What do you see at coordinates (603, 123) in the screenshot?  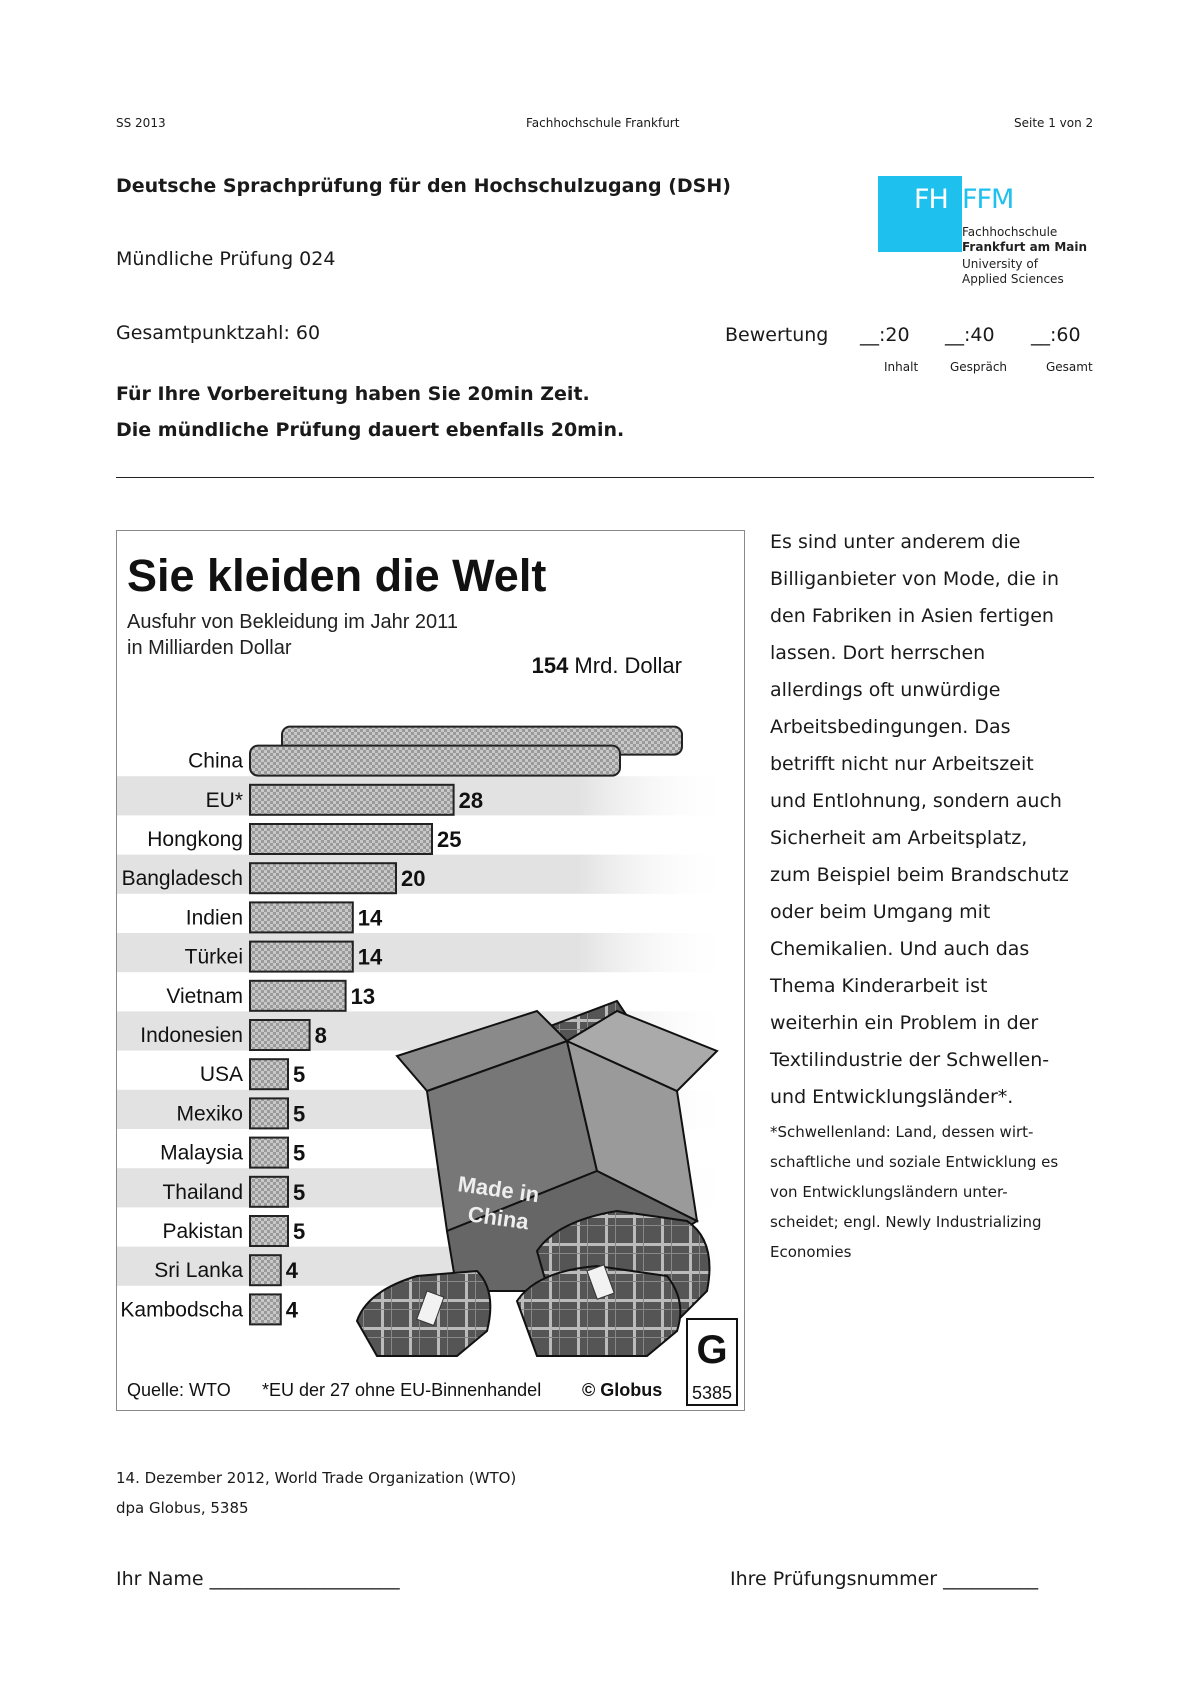 I see `header-institution: Fachhochschule Frankfurt` at bounding box center [603, 123].